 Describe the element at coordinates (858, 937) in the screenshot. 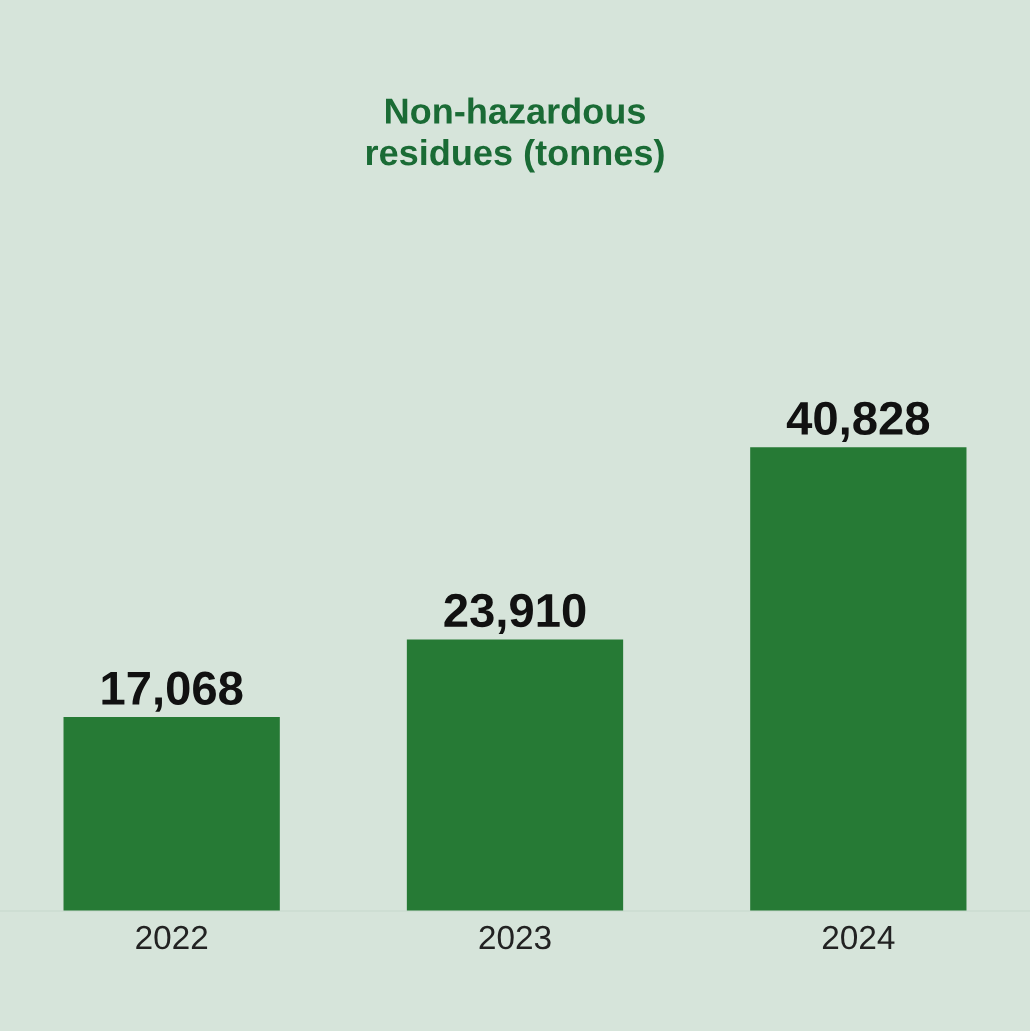

I see `x-tick-label: 2024` at that location.